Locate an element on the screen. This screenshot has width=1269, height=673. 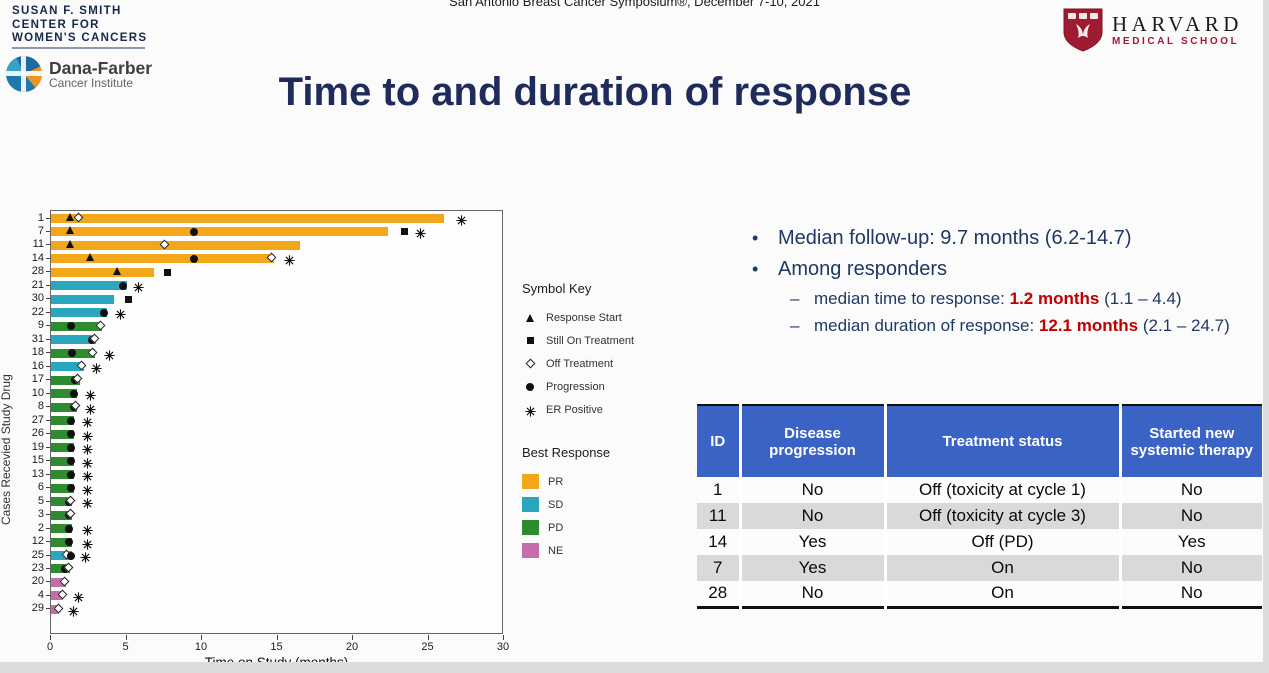
best-response-title: Best Response is located at coordinates (566, 452).